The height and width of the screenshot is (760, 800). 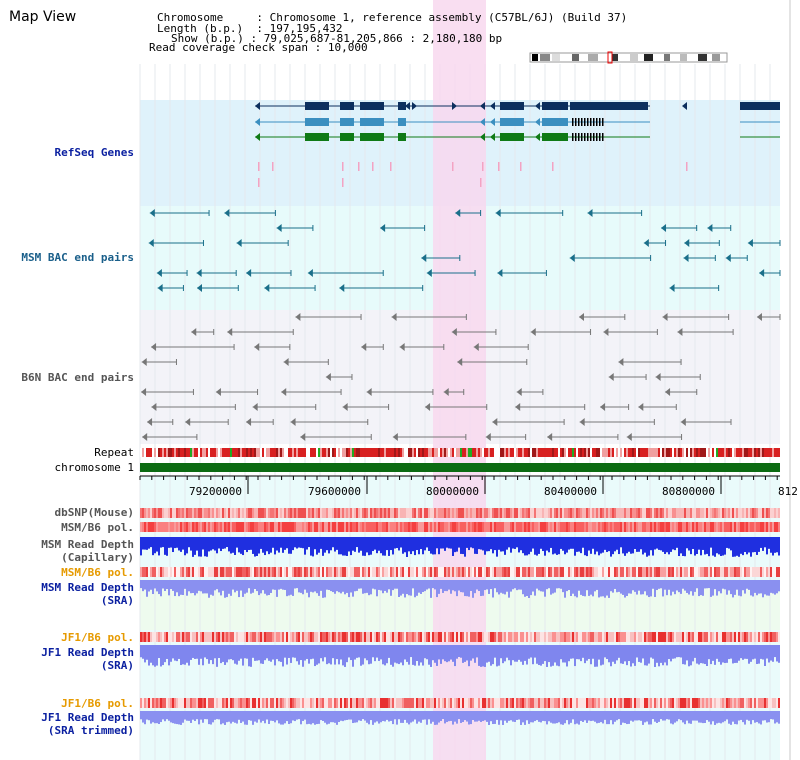 I want to click on track-label-msm-bac: MSM BAC end pairs, so click(x=77, y=257).